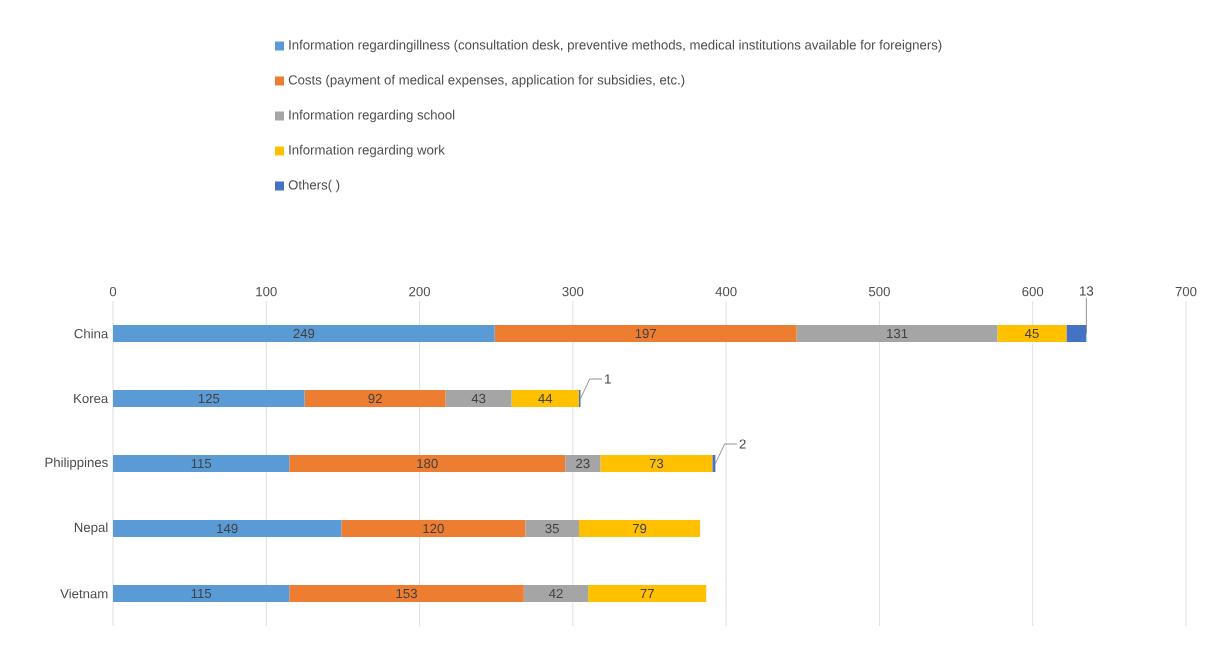 The height and width of the screenshot is (646, 1212). What do you see at coordinates (84, 593) in the screenshot?
I see `y-tick-label: Vietnam` at bounding box center [84, 593].